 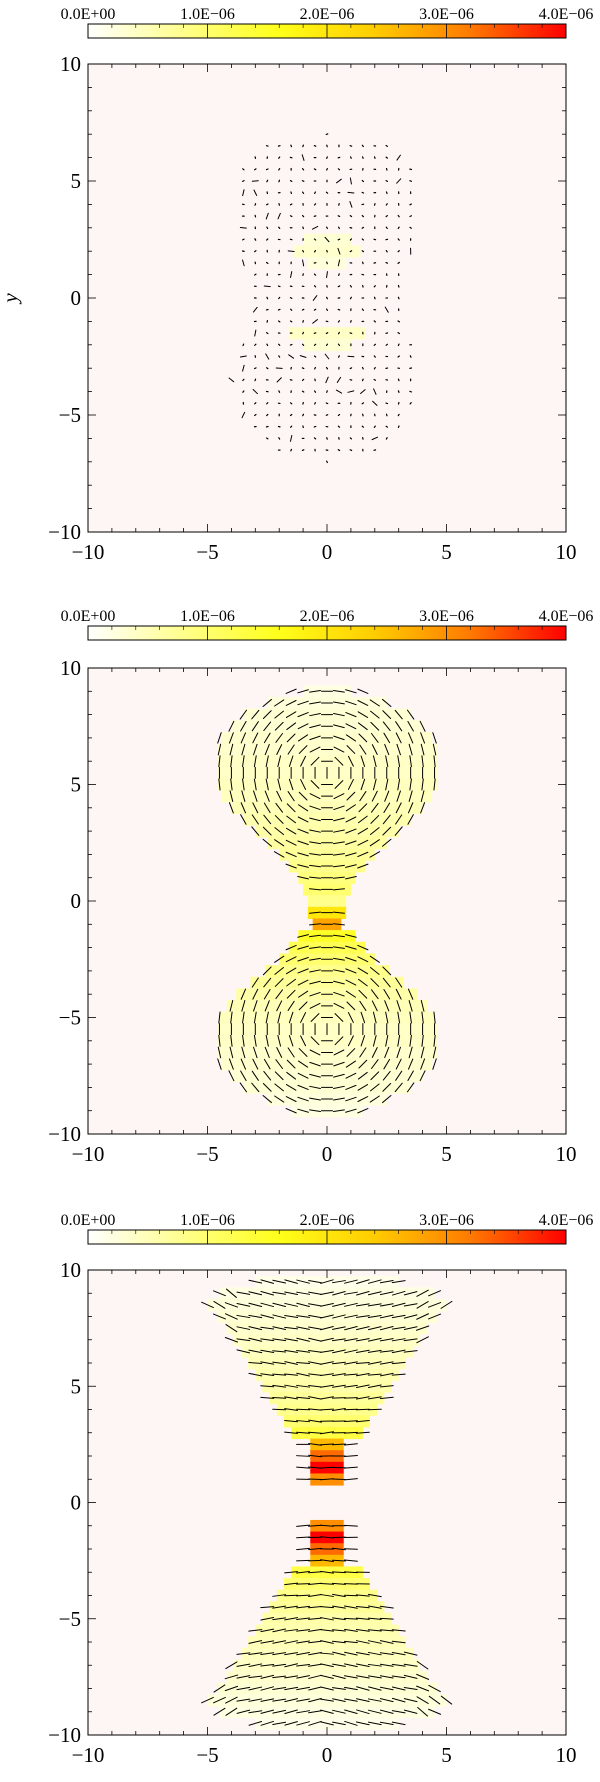 I want to click on colorbar-tick-label: 1.0E−06, so click(x=207, y=14).